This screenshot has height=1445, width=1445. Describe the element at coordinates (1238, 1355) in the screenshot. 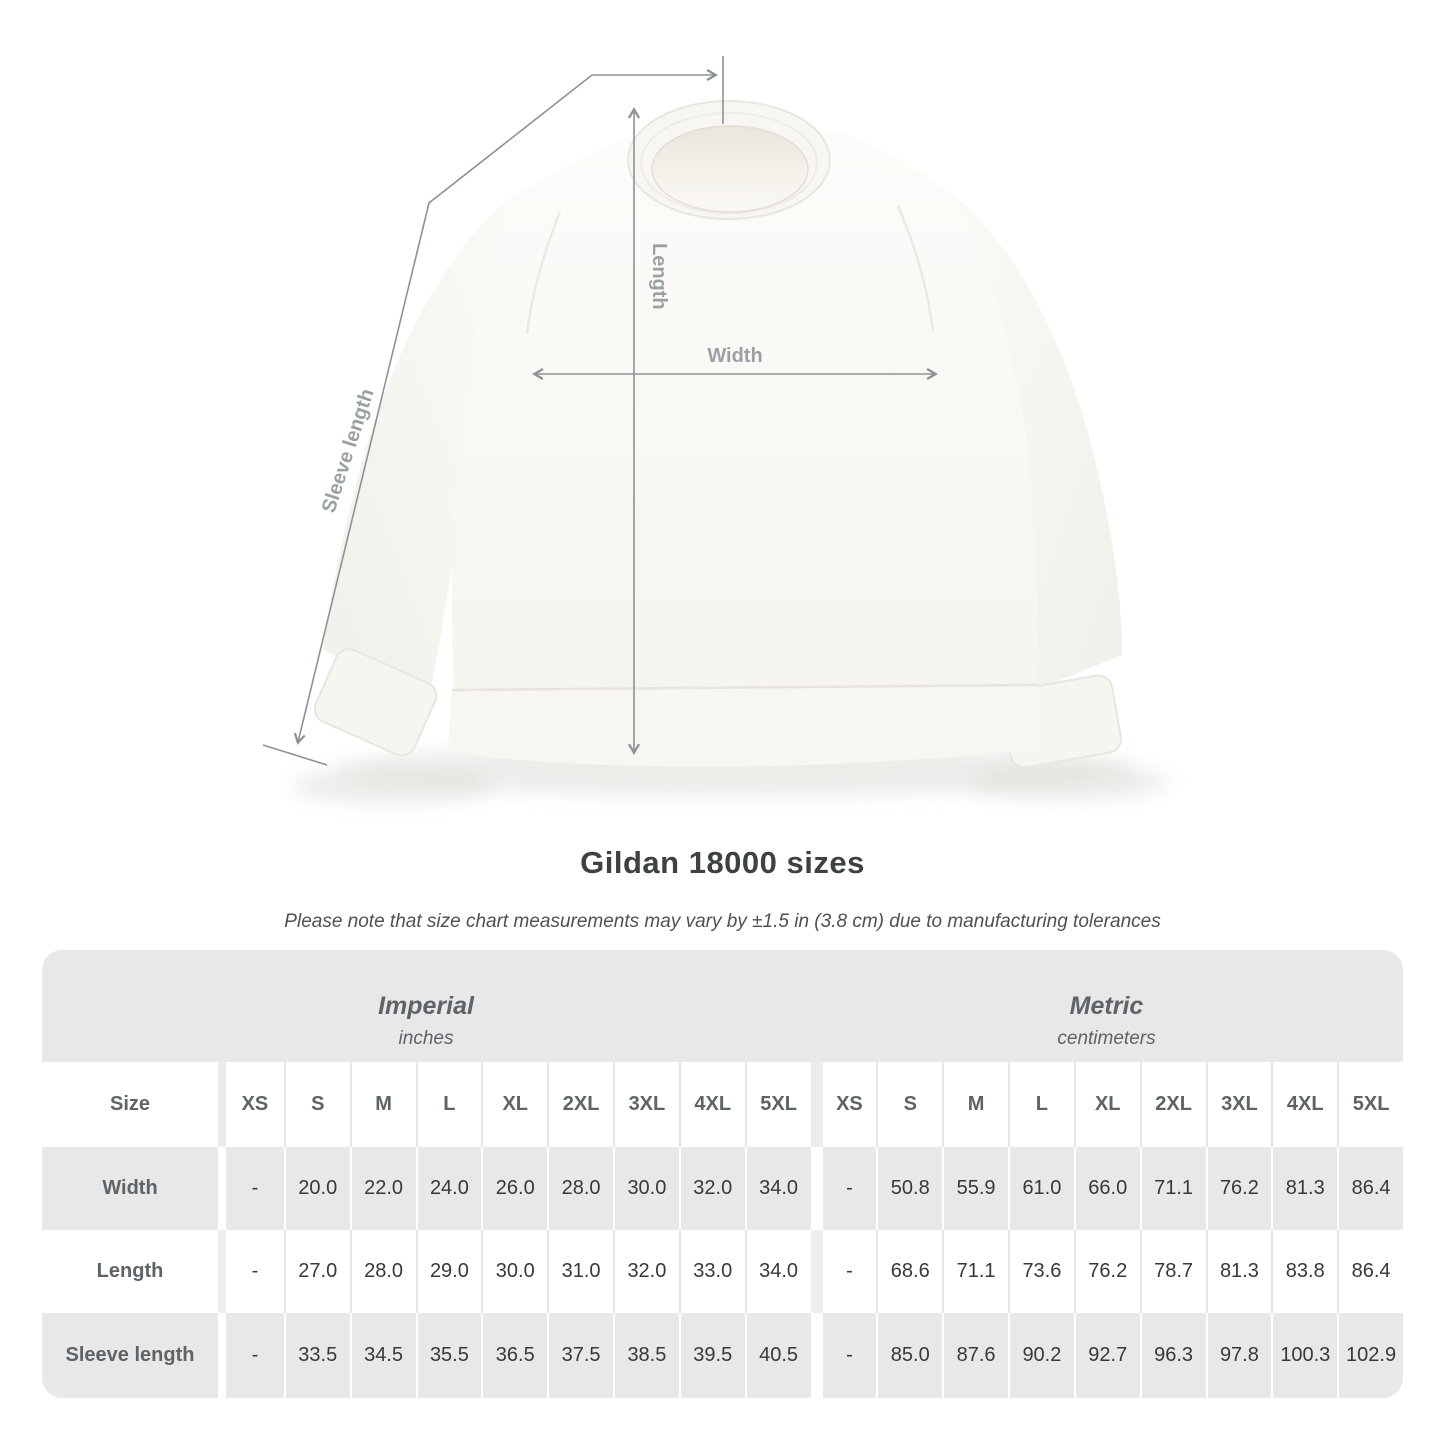

I see `value-cell: 97.8` at that location.